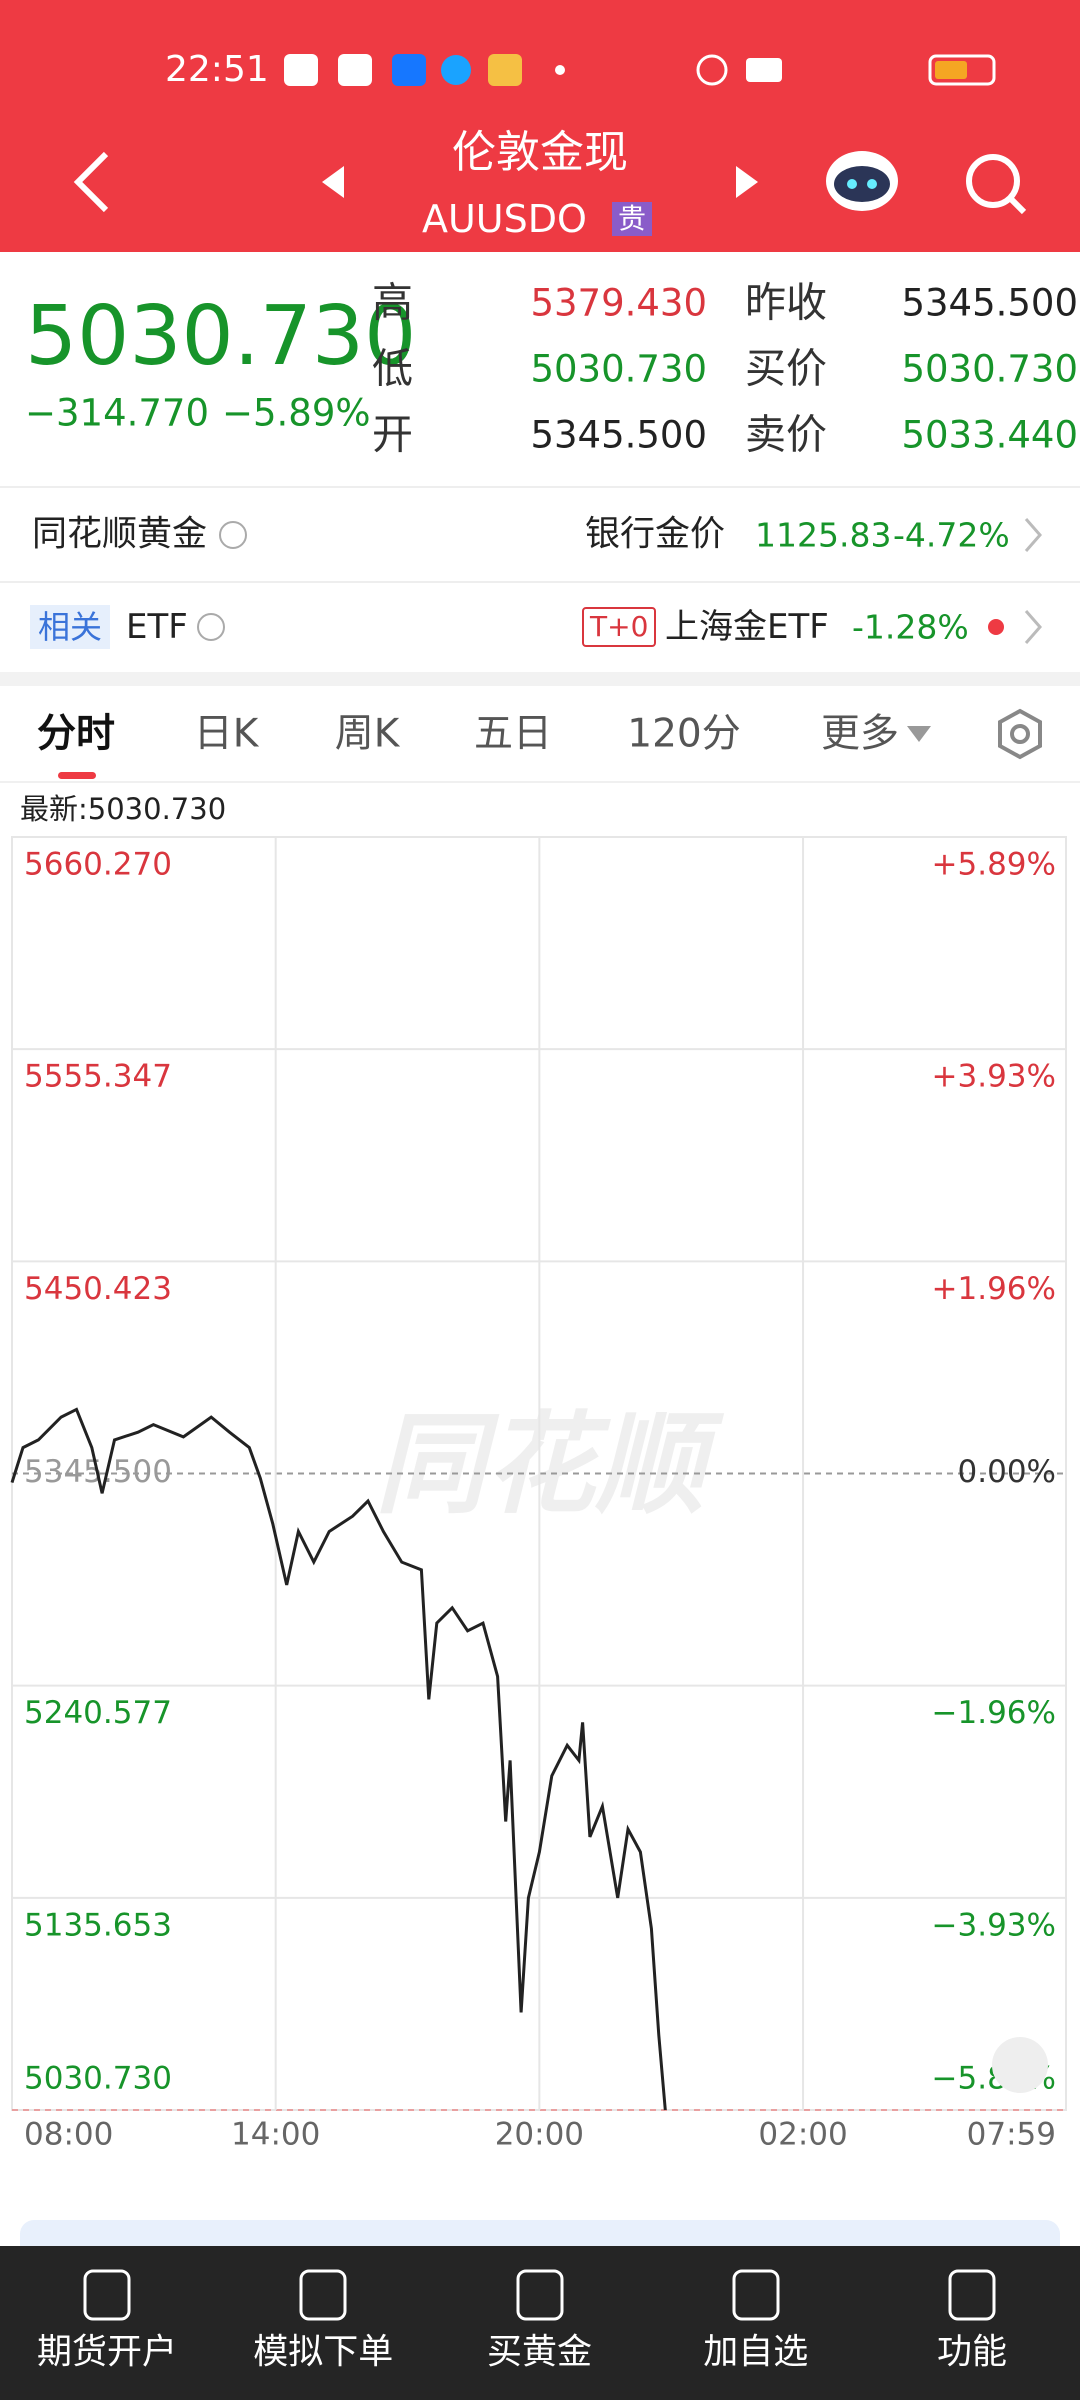  What do you see at coordinates (994, 1926) in the screenshot?
I see `y2-tick-label: −3.93%` at bounding box center [994, 1926].